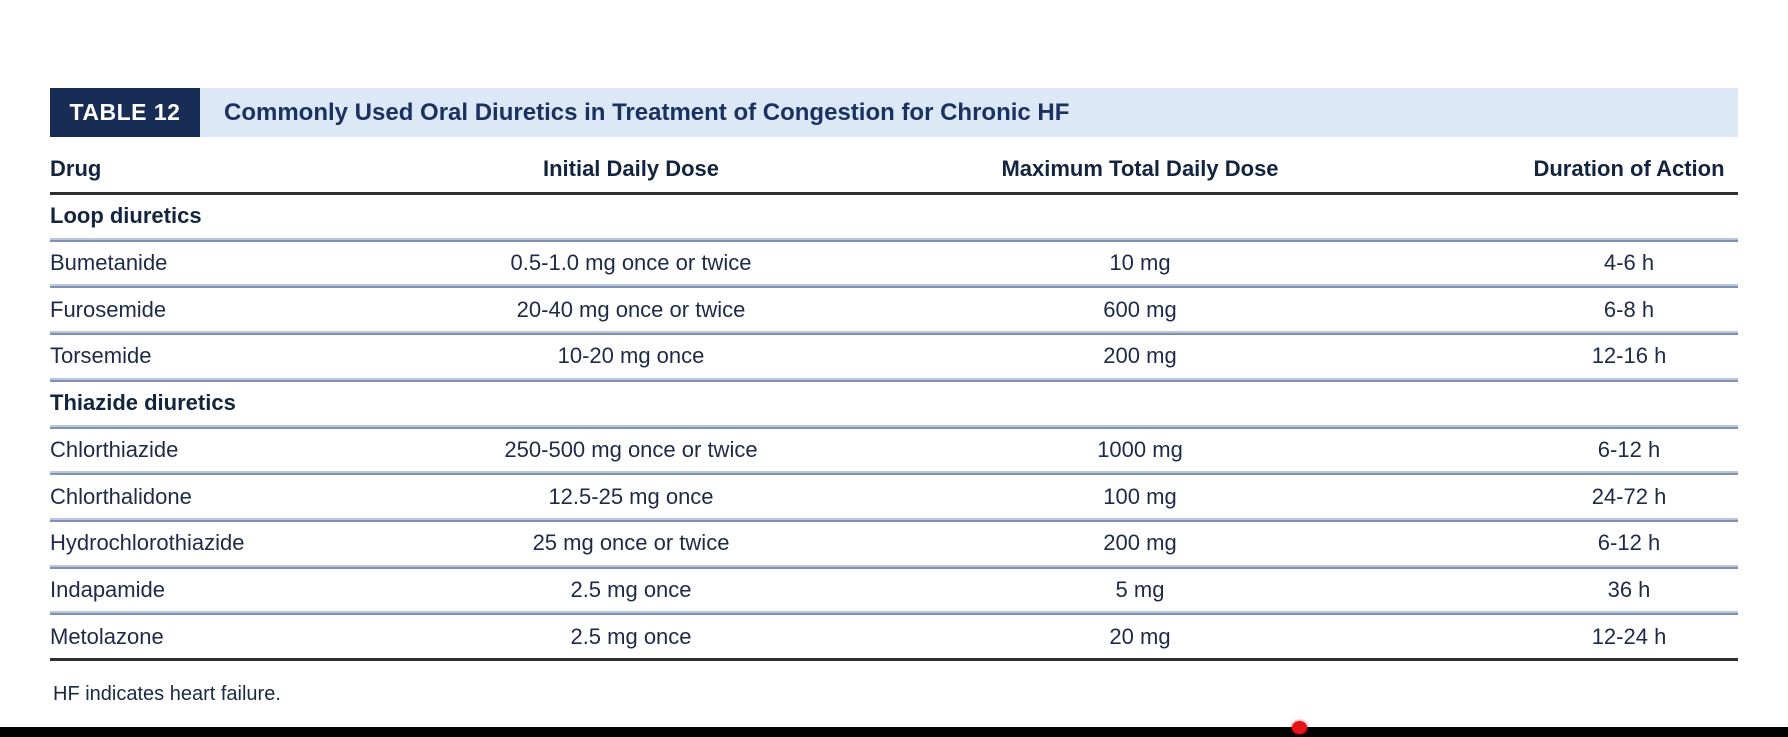 This screenshot has width=1788, height=737. I want to click on section-row-thiazide-diuretics: Thiazide diuretics, so click(894, 403).